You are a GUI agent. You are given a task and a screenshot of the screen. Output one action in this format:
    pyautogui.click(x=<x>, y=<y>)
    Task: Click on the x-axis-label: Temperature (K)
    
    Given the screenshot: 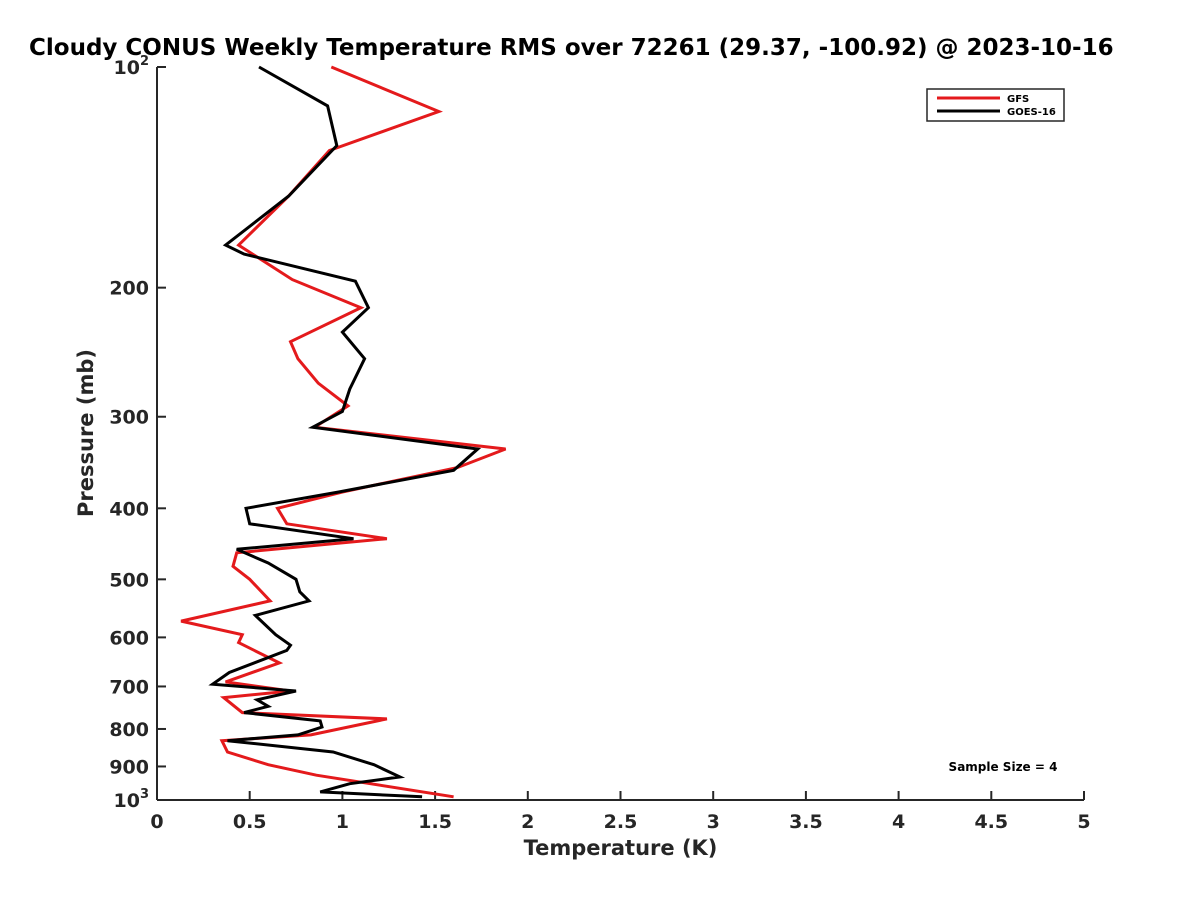 What is the action you would take?
    pyautogui.click(x=621, y=848)
    